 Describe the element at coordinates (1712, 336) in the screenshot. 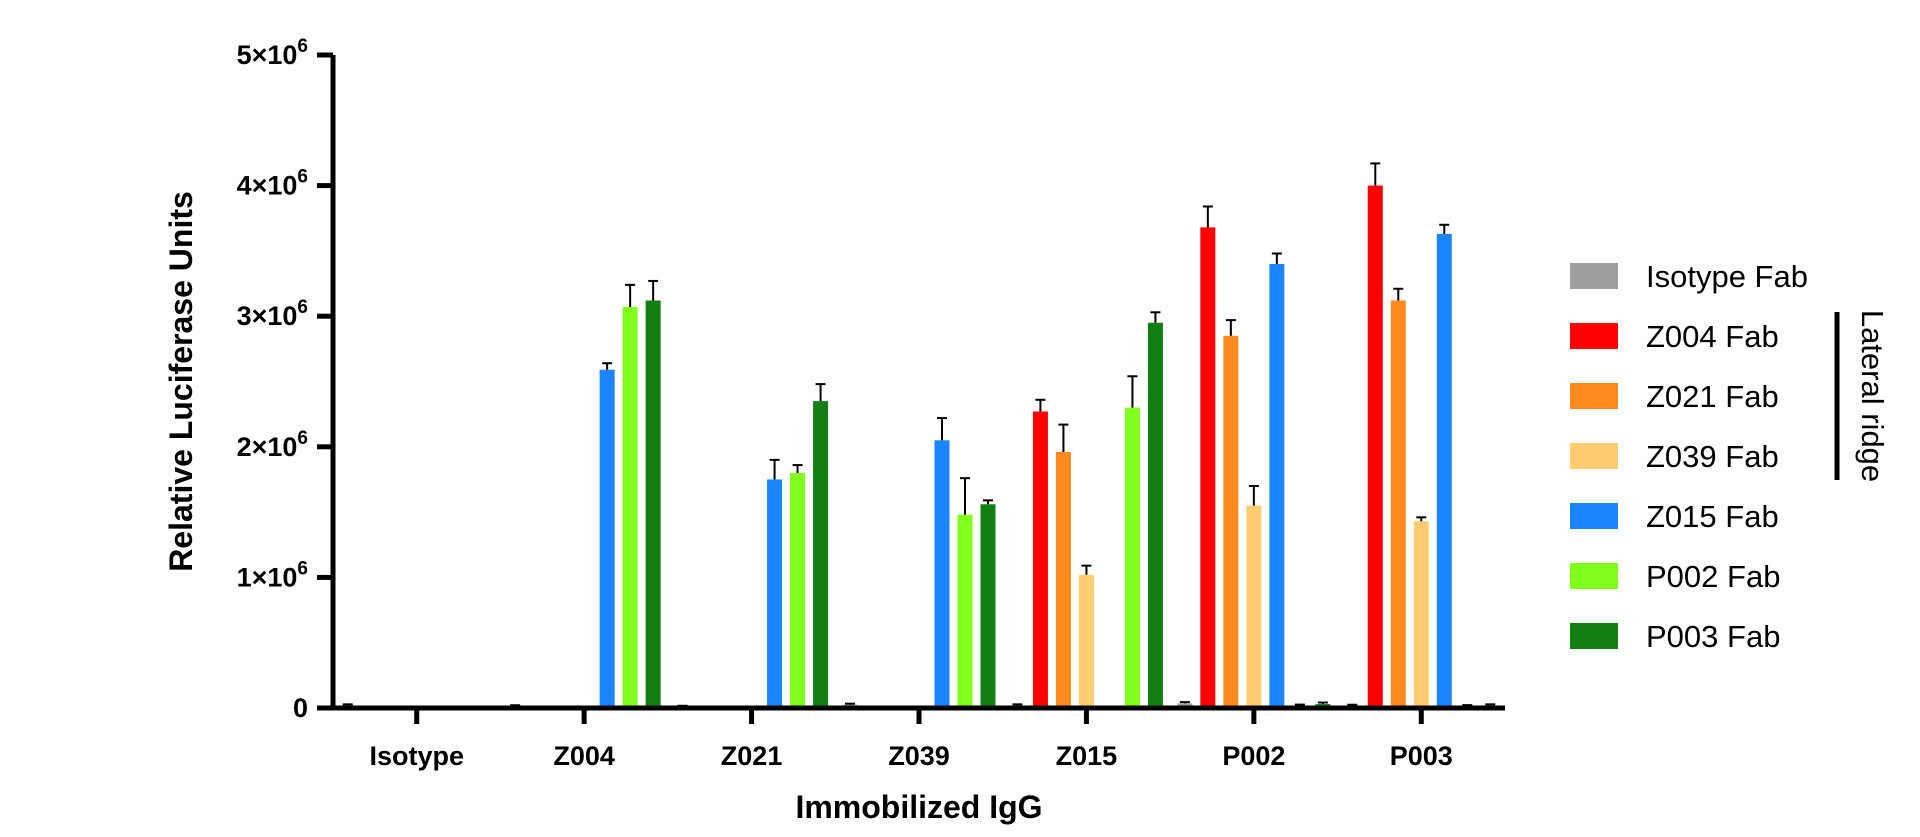

I see `legend-label-z004-fab: Z004 Fab` at that location.